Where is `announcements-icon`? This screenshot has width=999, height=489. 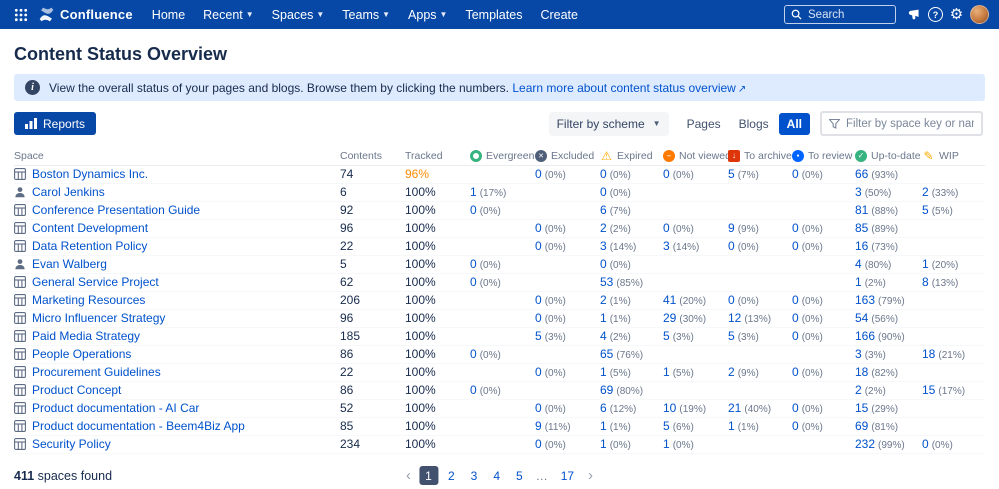 announcements-icon is located at coordinates (914, 14).